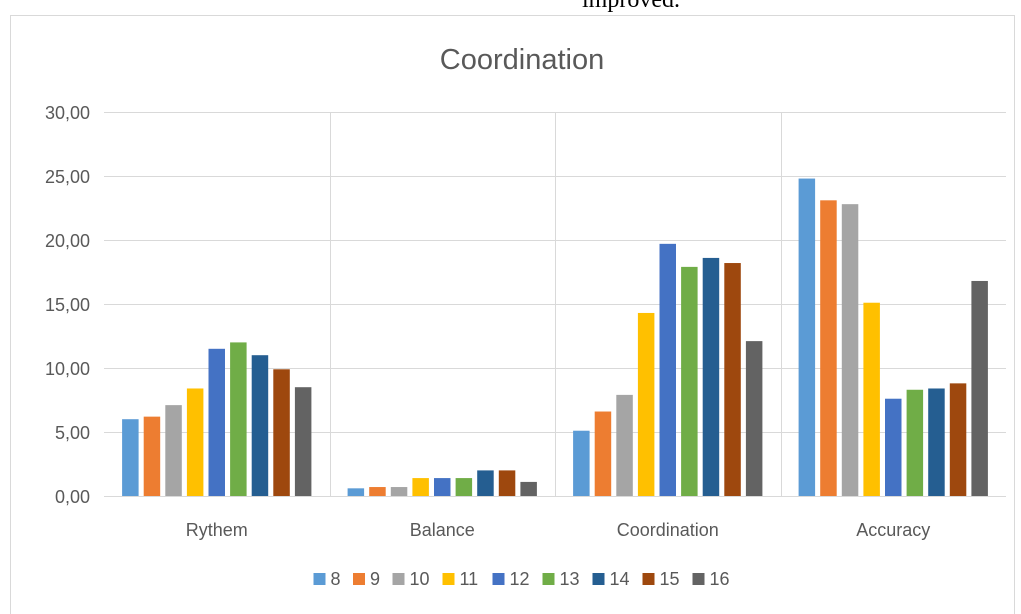  What do you see at coordinates (522, 60) in the screenshot?
I see `chart-title: Coordination` at bounding box center [522, 60].